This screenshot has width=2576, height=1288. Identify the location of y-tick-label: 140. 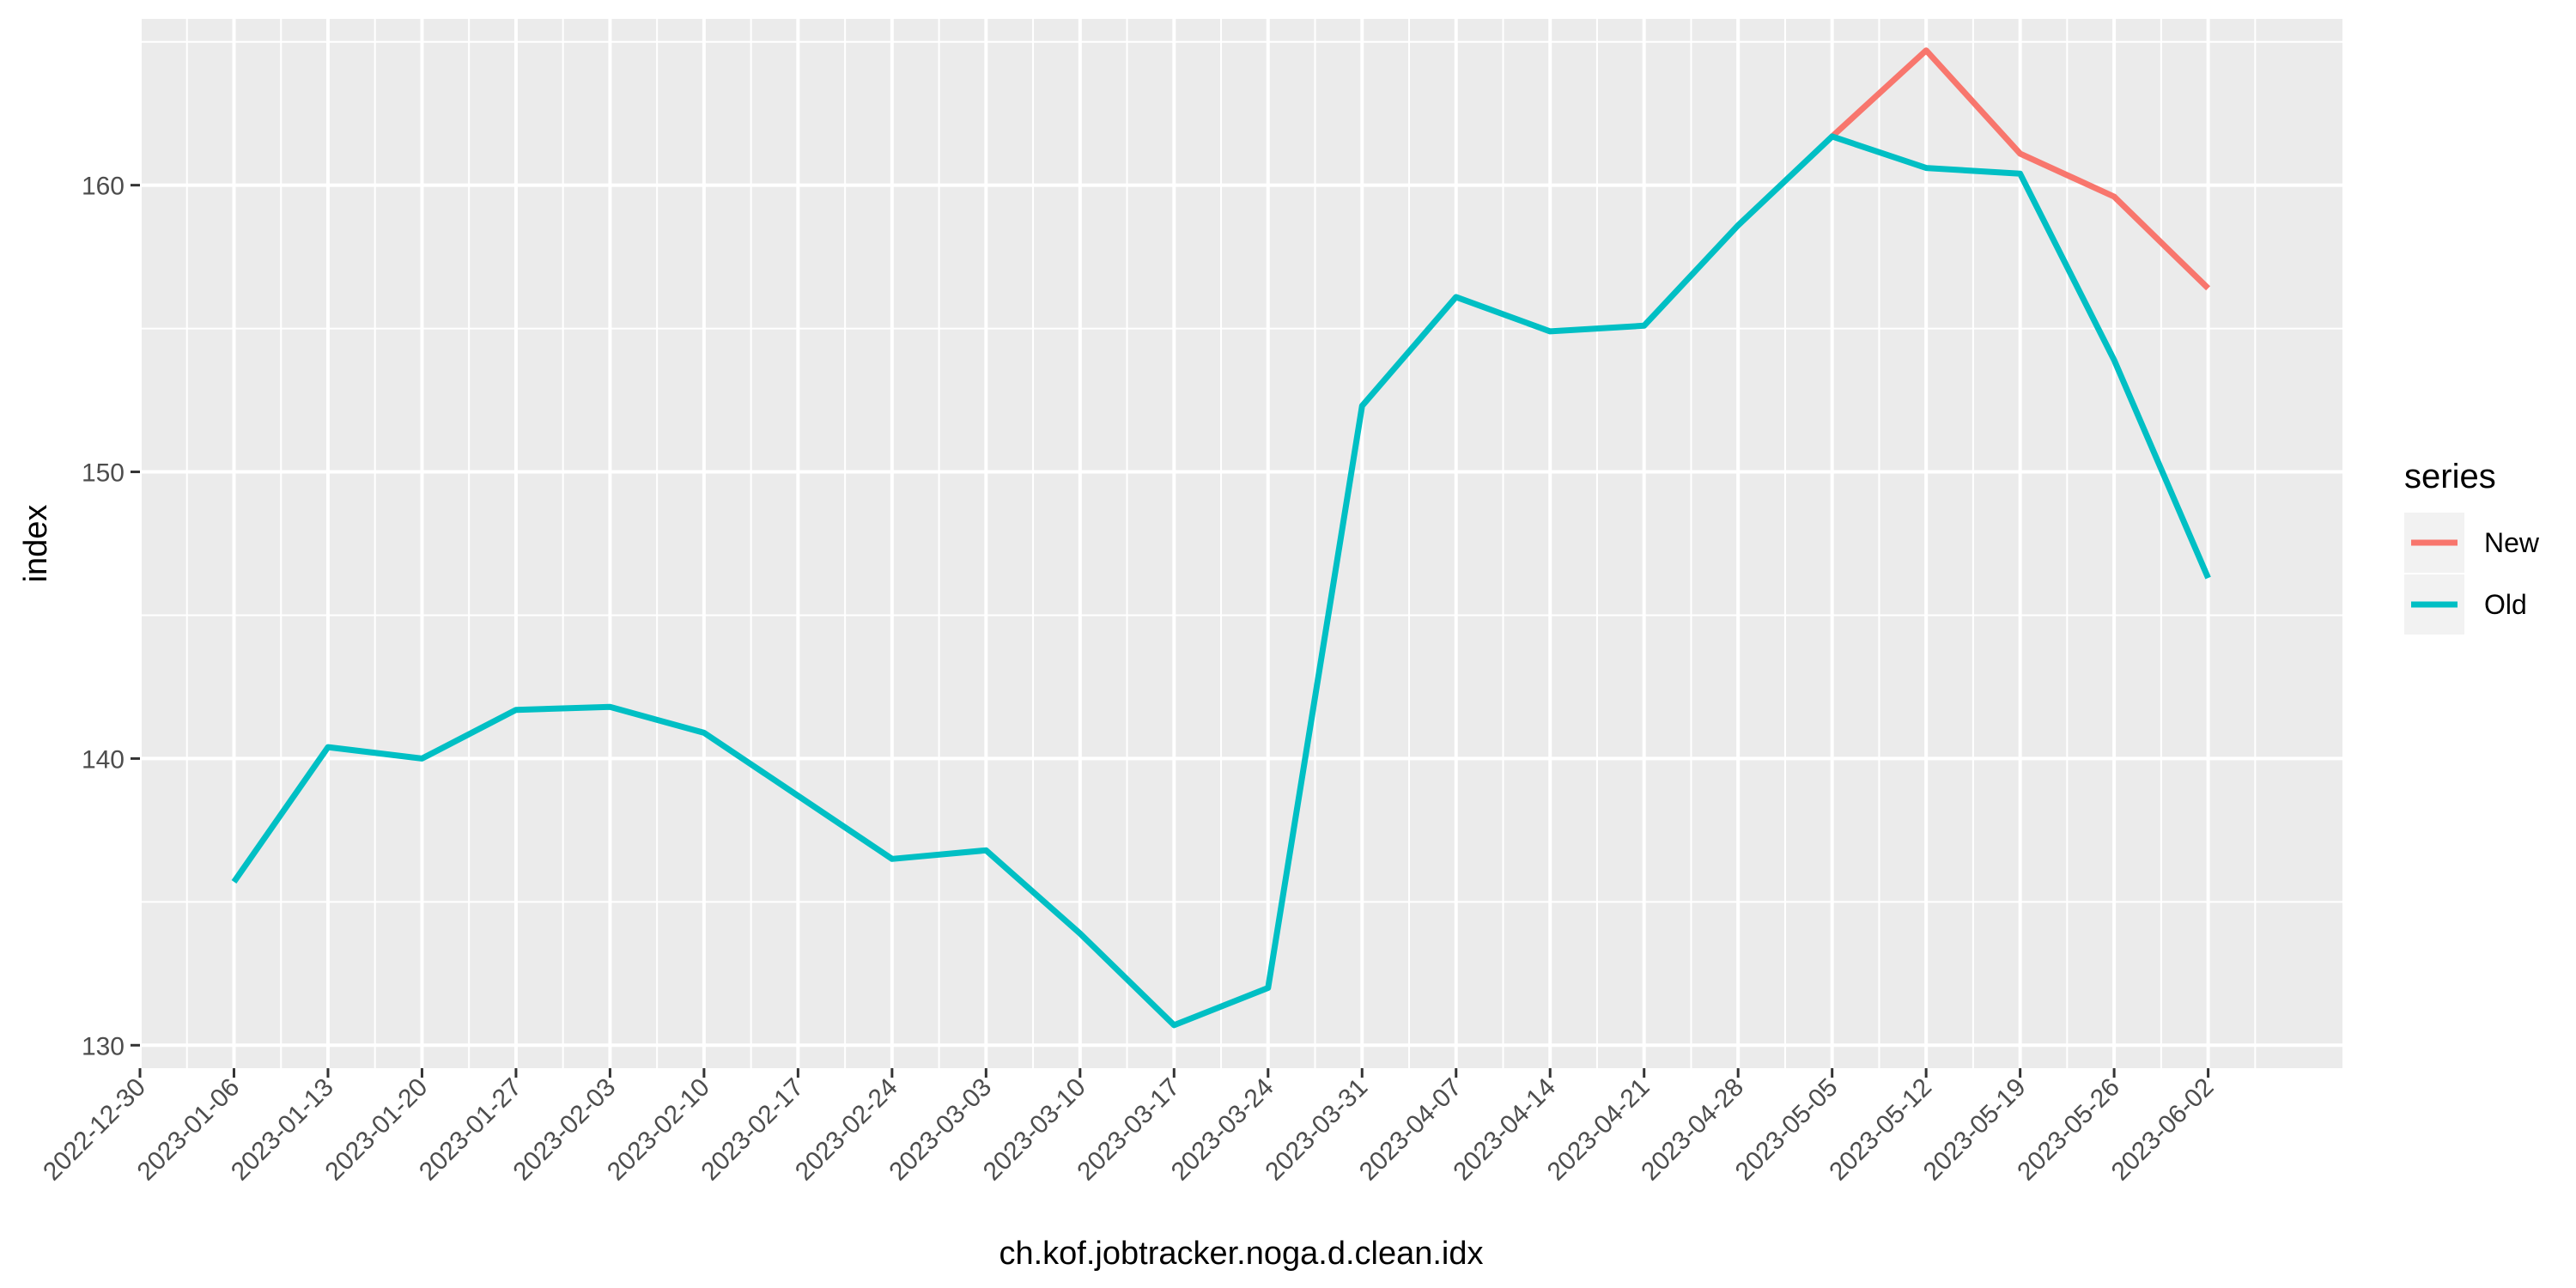
(104, 759).